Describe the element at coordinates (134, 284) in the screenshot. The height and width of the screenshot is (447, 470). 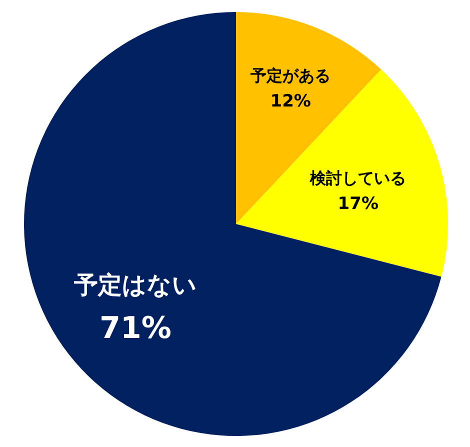
I see `slice-label: 予定はない` at that location.